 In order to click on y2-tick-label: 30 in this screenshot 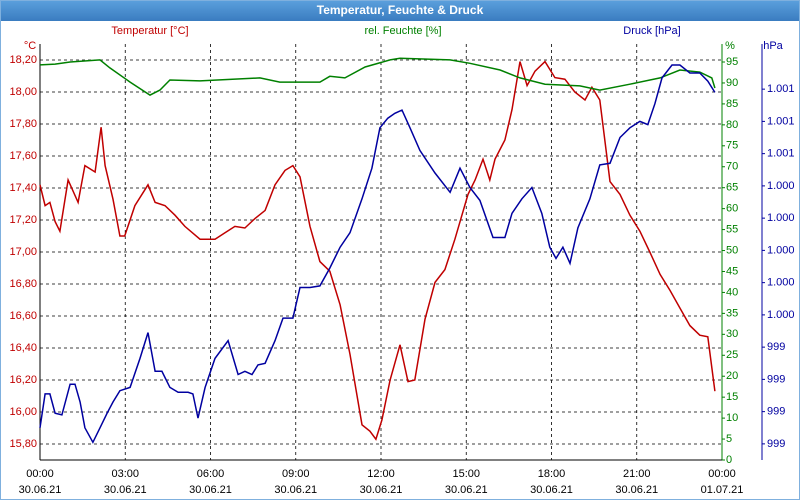, I will do `click(732, 334)`.